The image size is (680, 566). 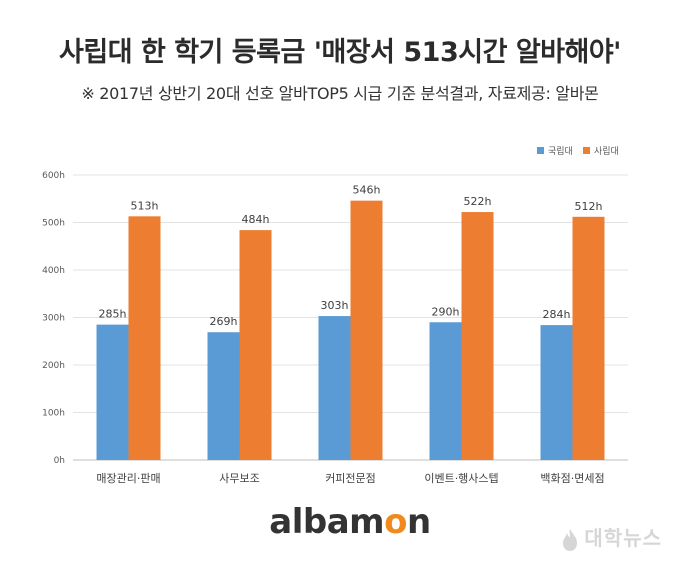 What do you see at coordinates (572, 478) in the screenshot?
I see `x-tick-label: 백화점·면세점` at bounding box center [572, 478].